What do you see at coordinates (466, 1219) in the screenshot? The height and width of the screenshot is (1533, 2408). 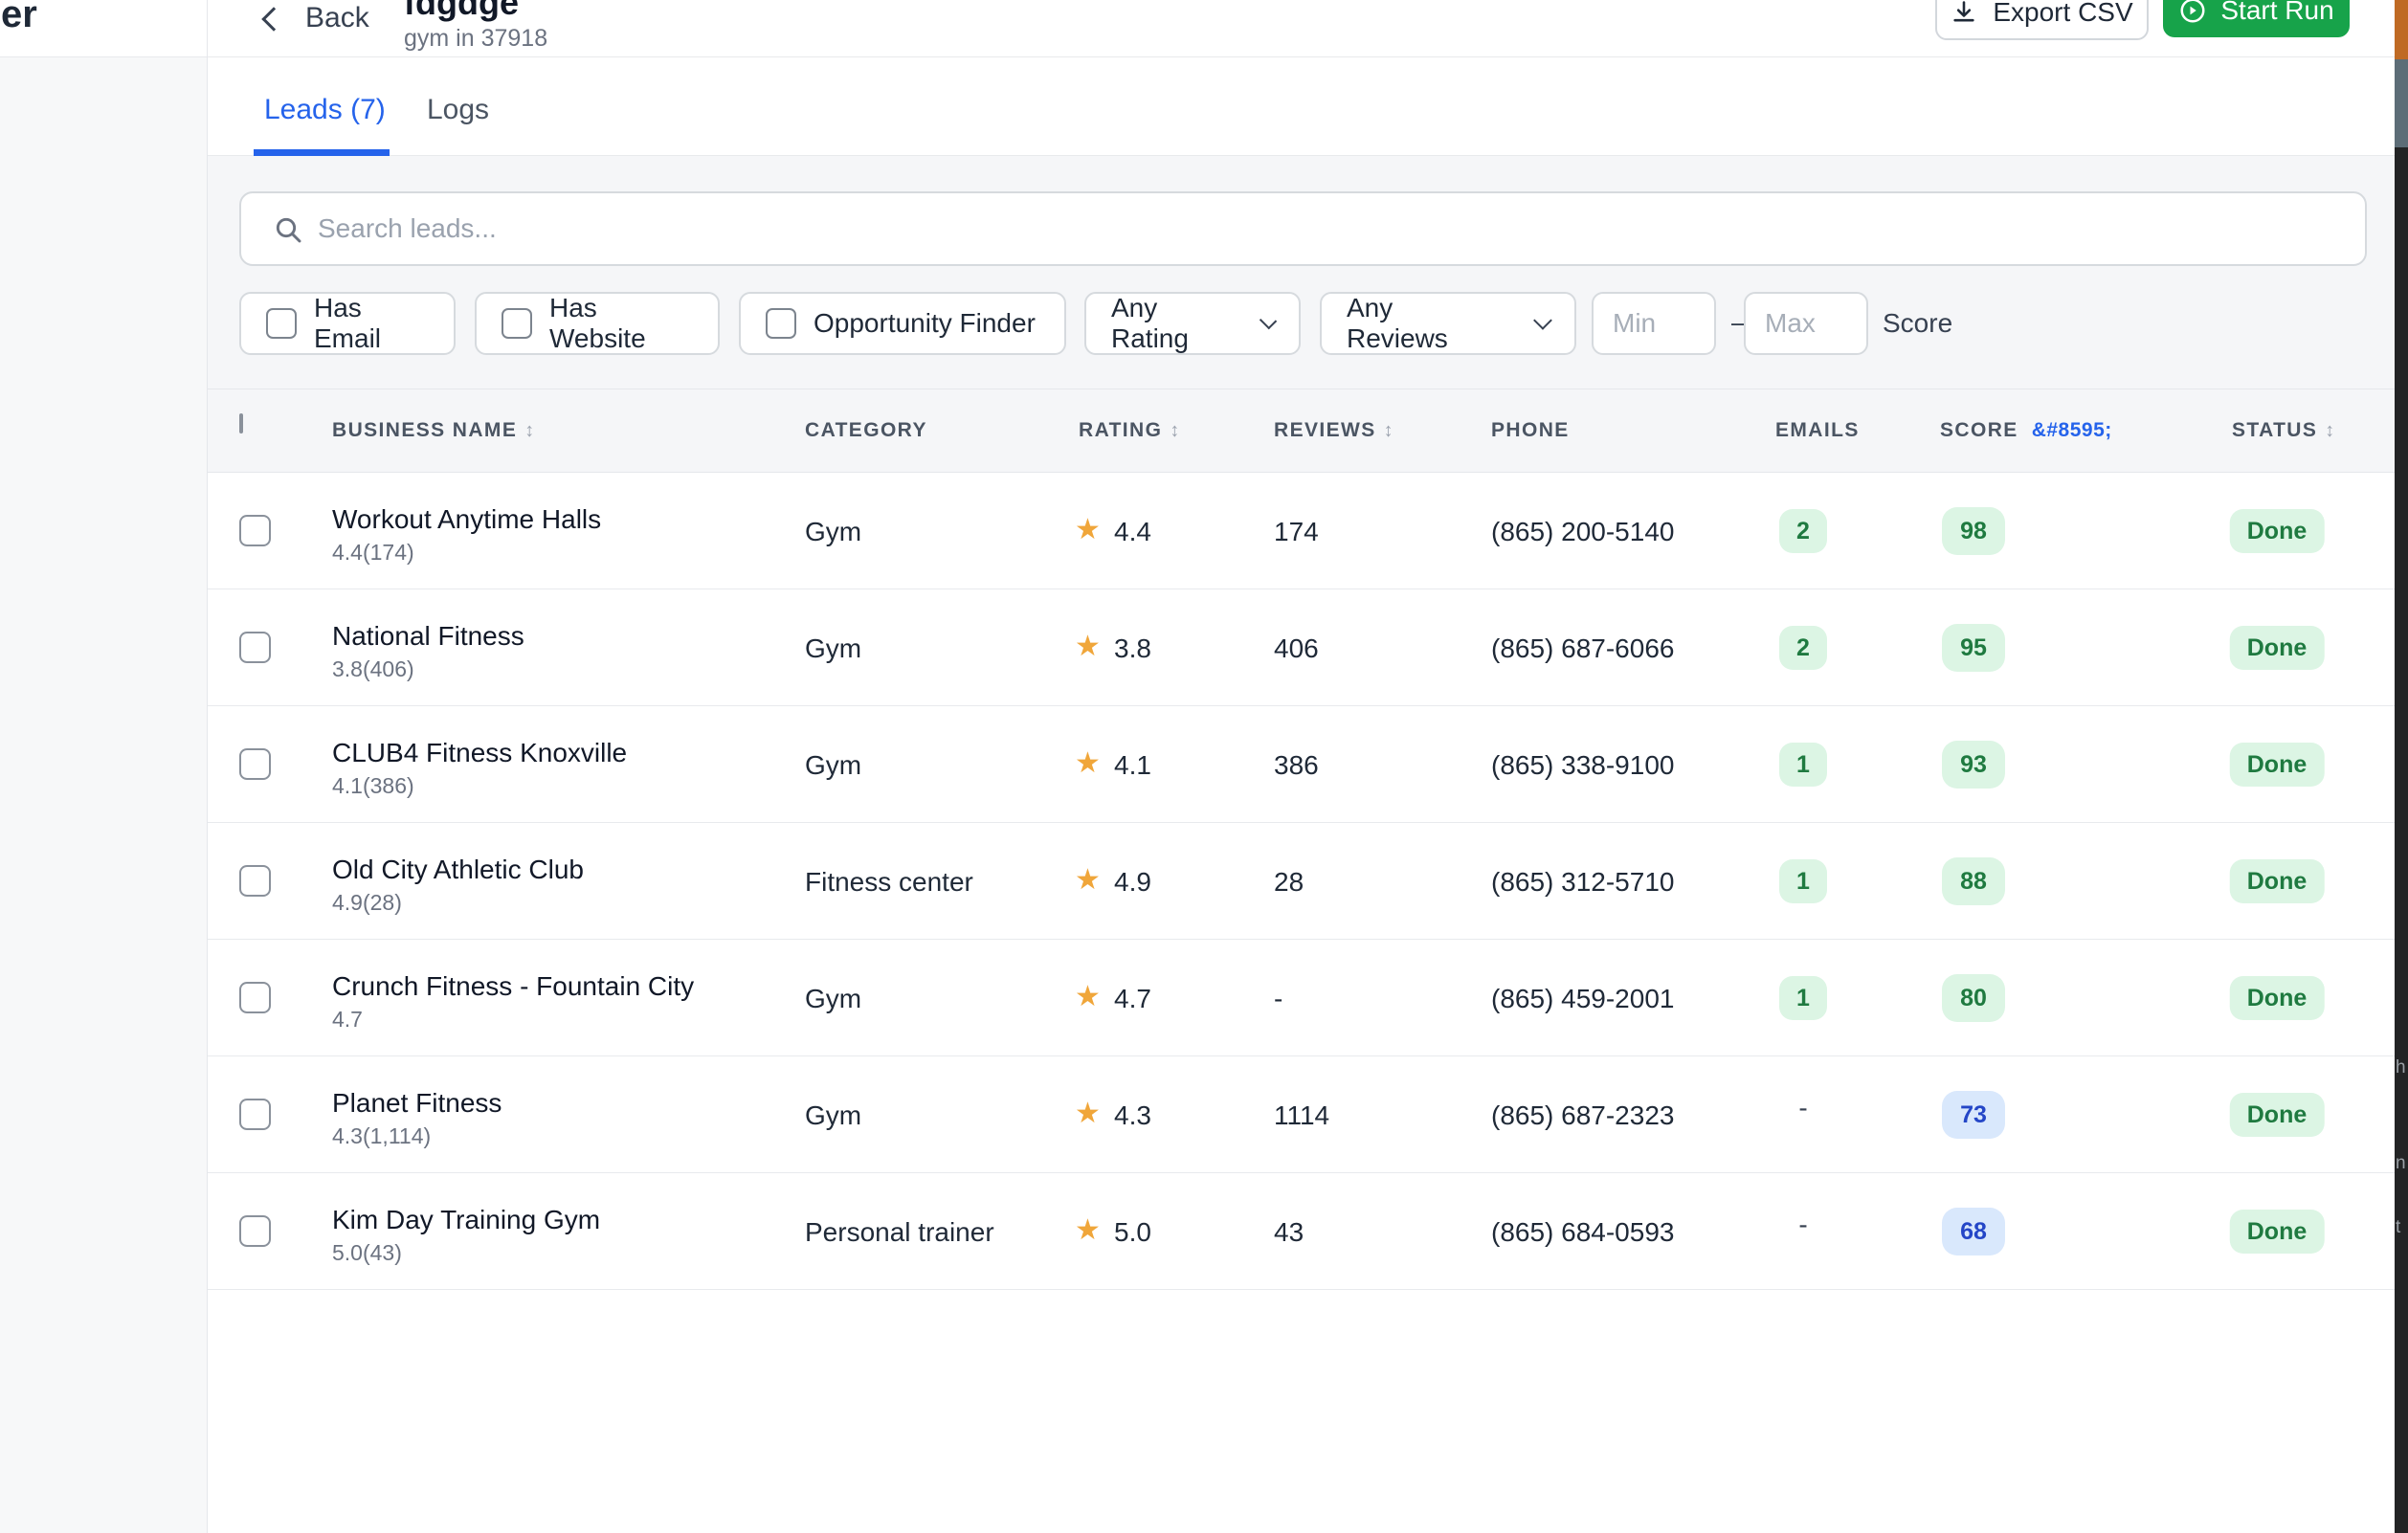 I see `business-name: Kim Day Training Gym` at bounding box center [466, 1219].